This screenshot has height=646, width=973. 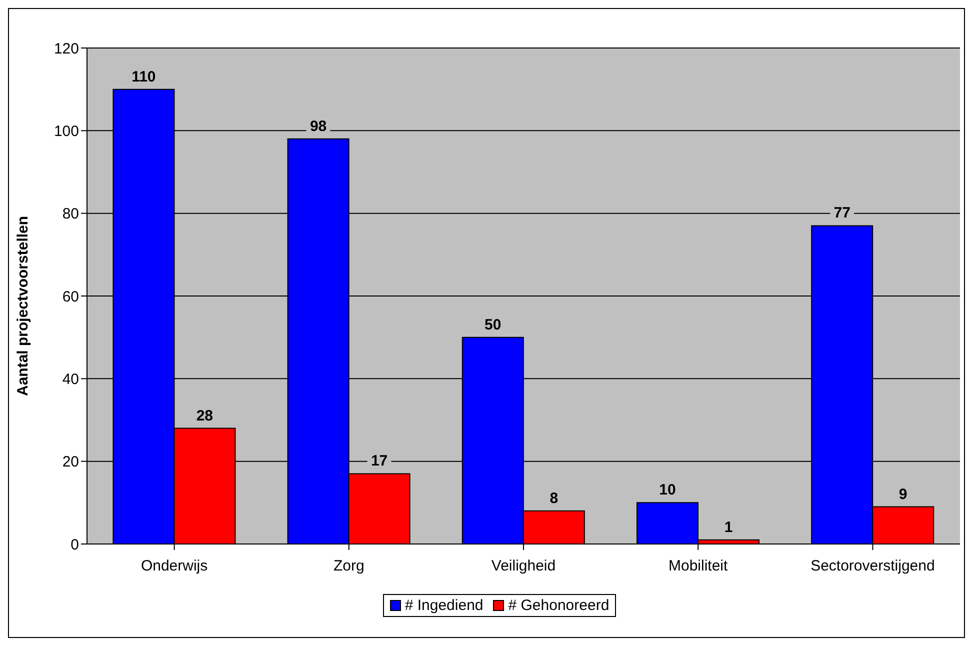 What do you see at coordinates (23, 306) in the screenshot?
I see `y-axis-title: Aantal projectvoorstellen` at bounding box center [23, 306].